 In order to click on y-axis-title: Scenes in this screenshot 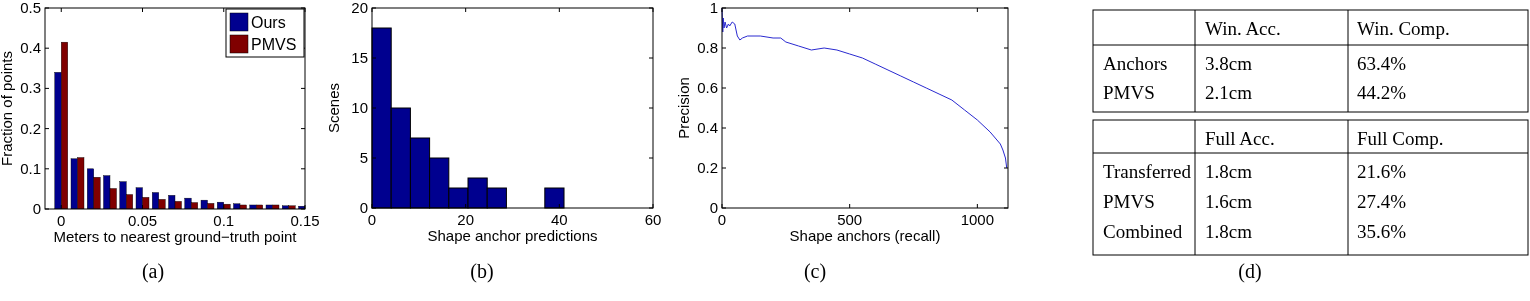, I will do `click(333, 108)`.